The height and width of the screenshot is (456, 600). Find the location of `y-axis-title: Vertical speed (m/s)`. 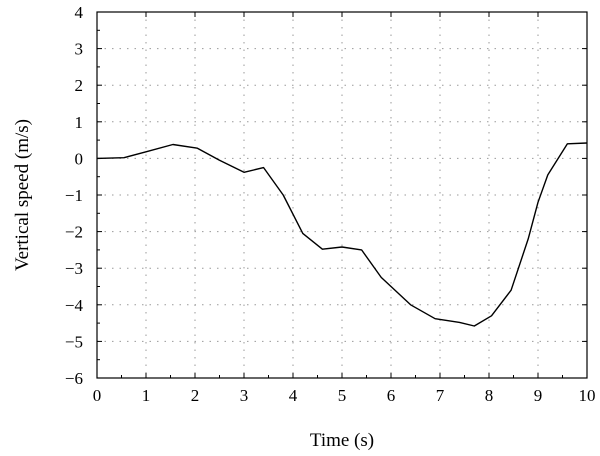

y-axis-title: Vertical speed (m/s) is located at coordinates (22, 195).